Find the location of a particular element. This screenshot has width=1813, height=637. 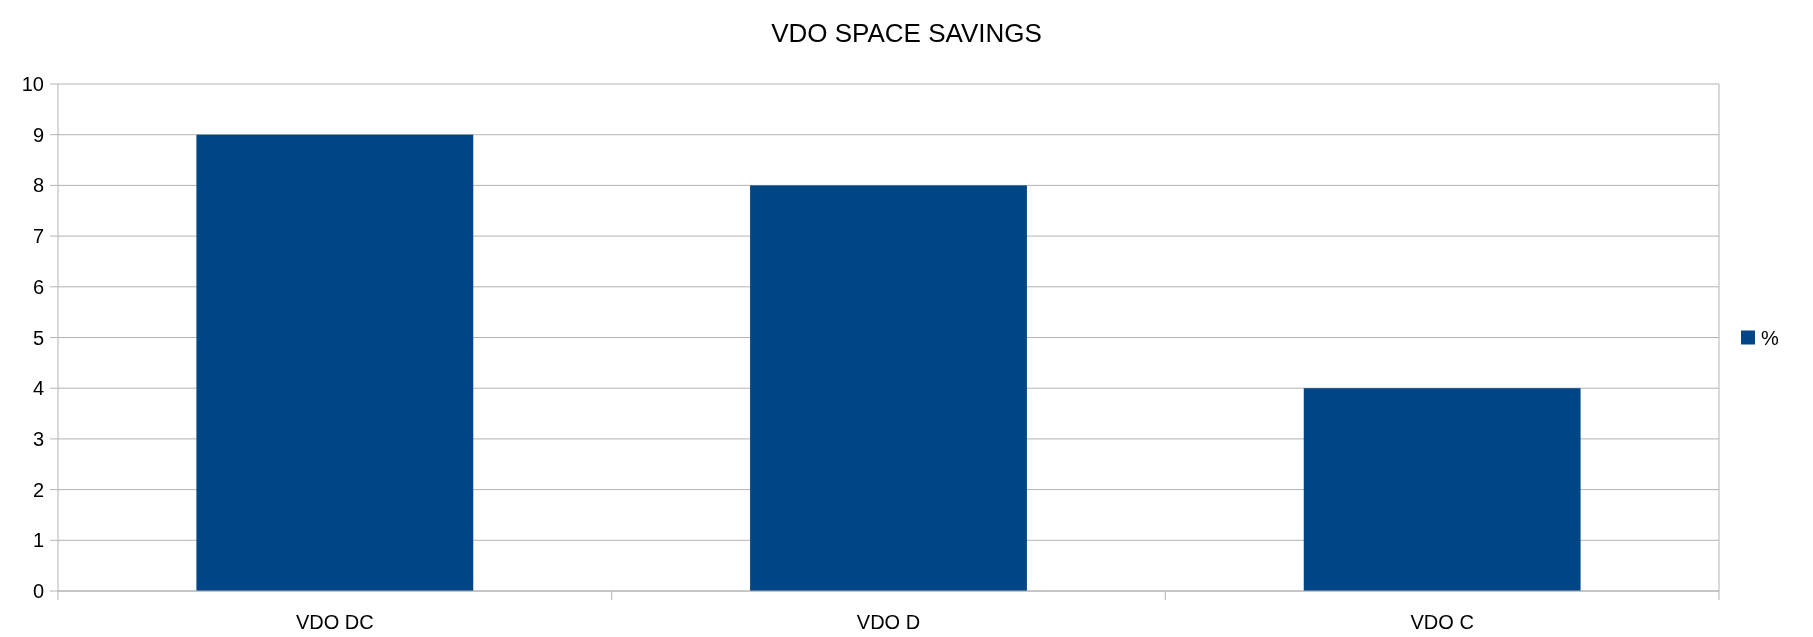

y-tick-label: 9 is located at coordinates (38, 134).